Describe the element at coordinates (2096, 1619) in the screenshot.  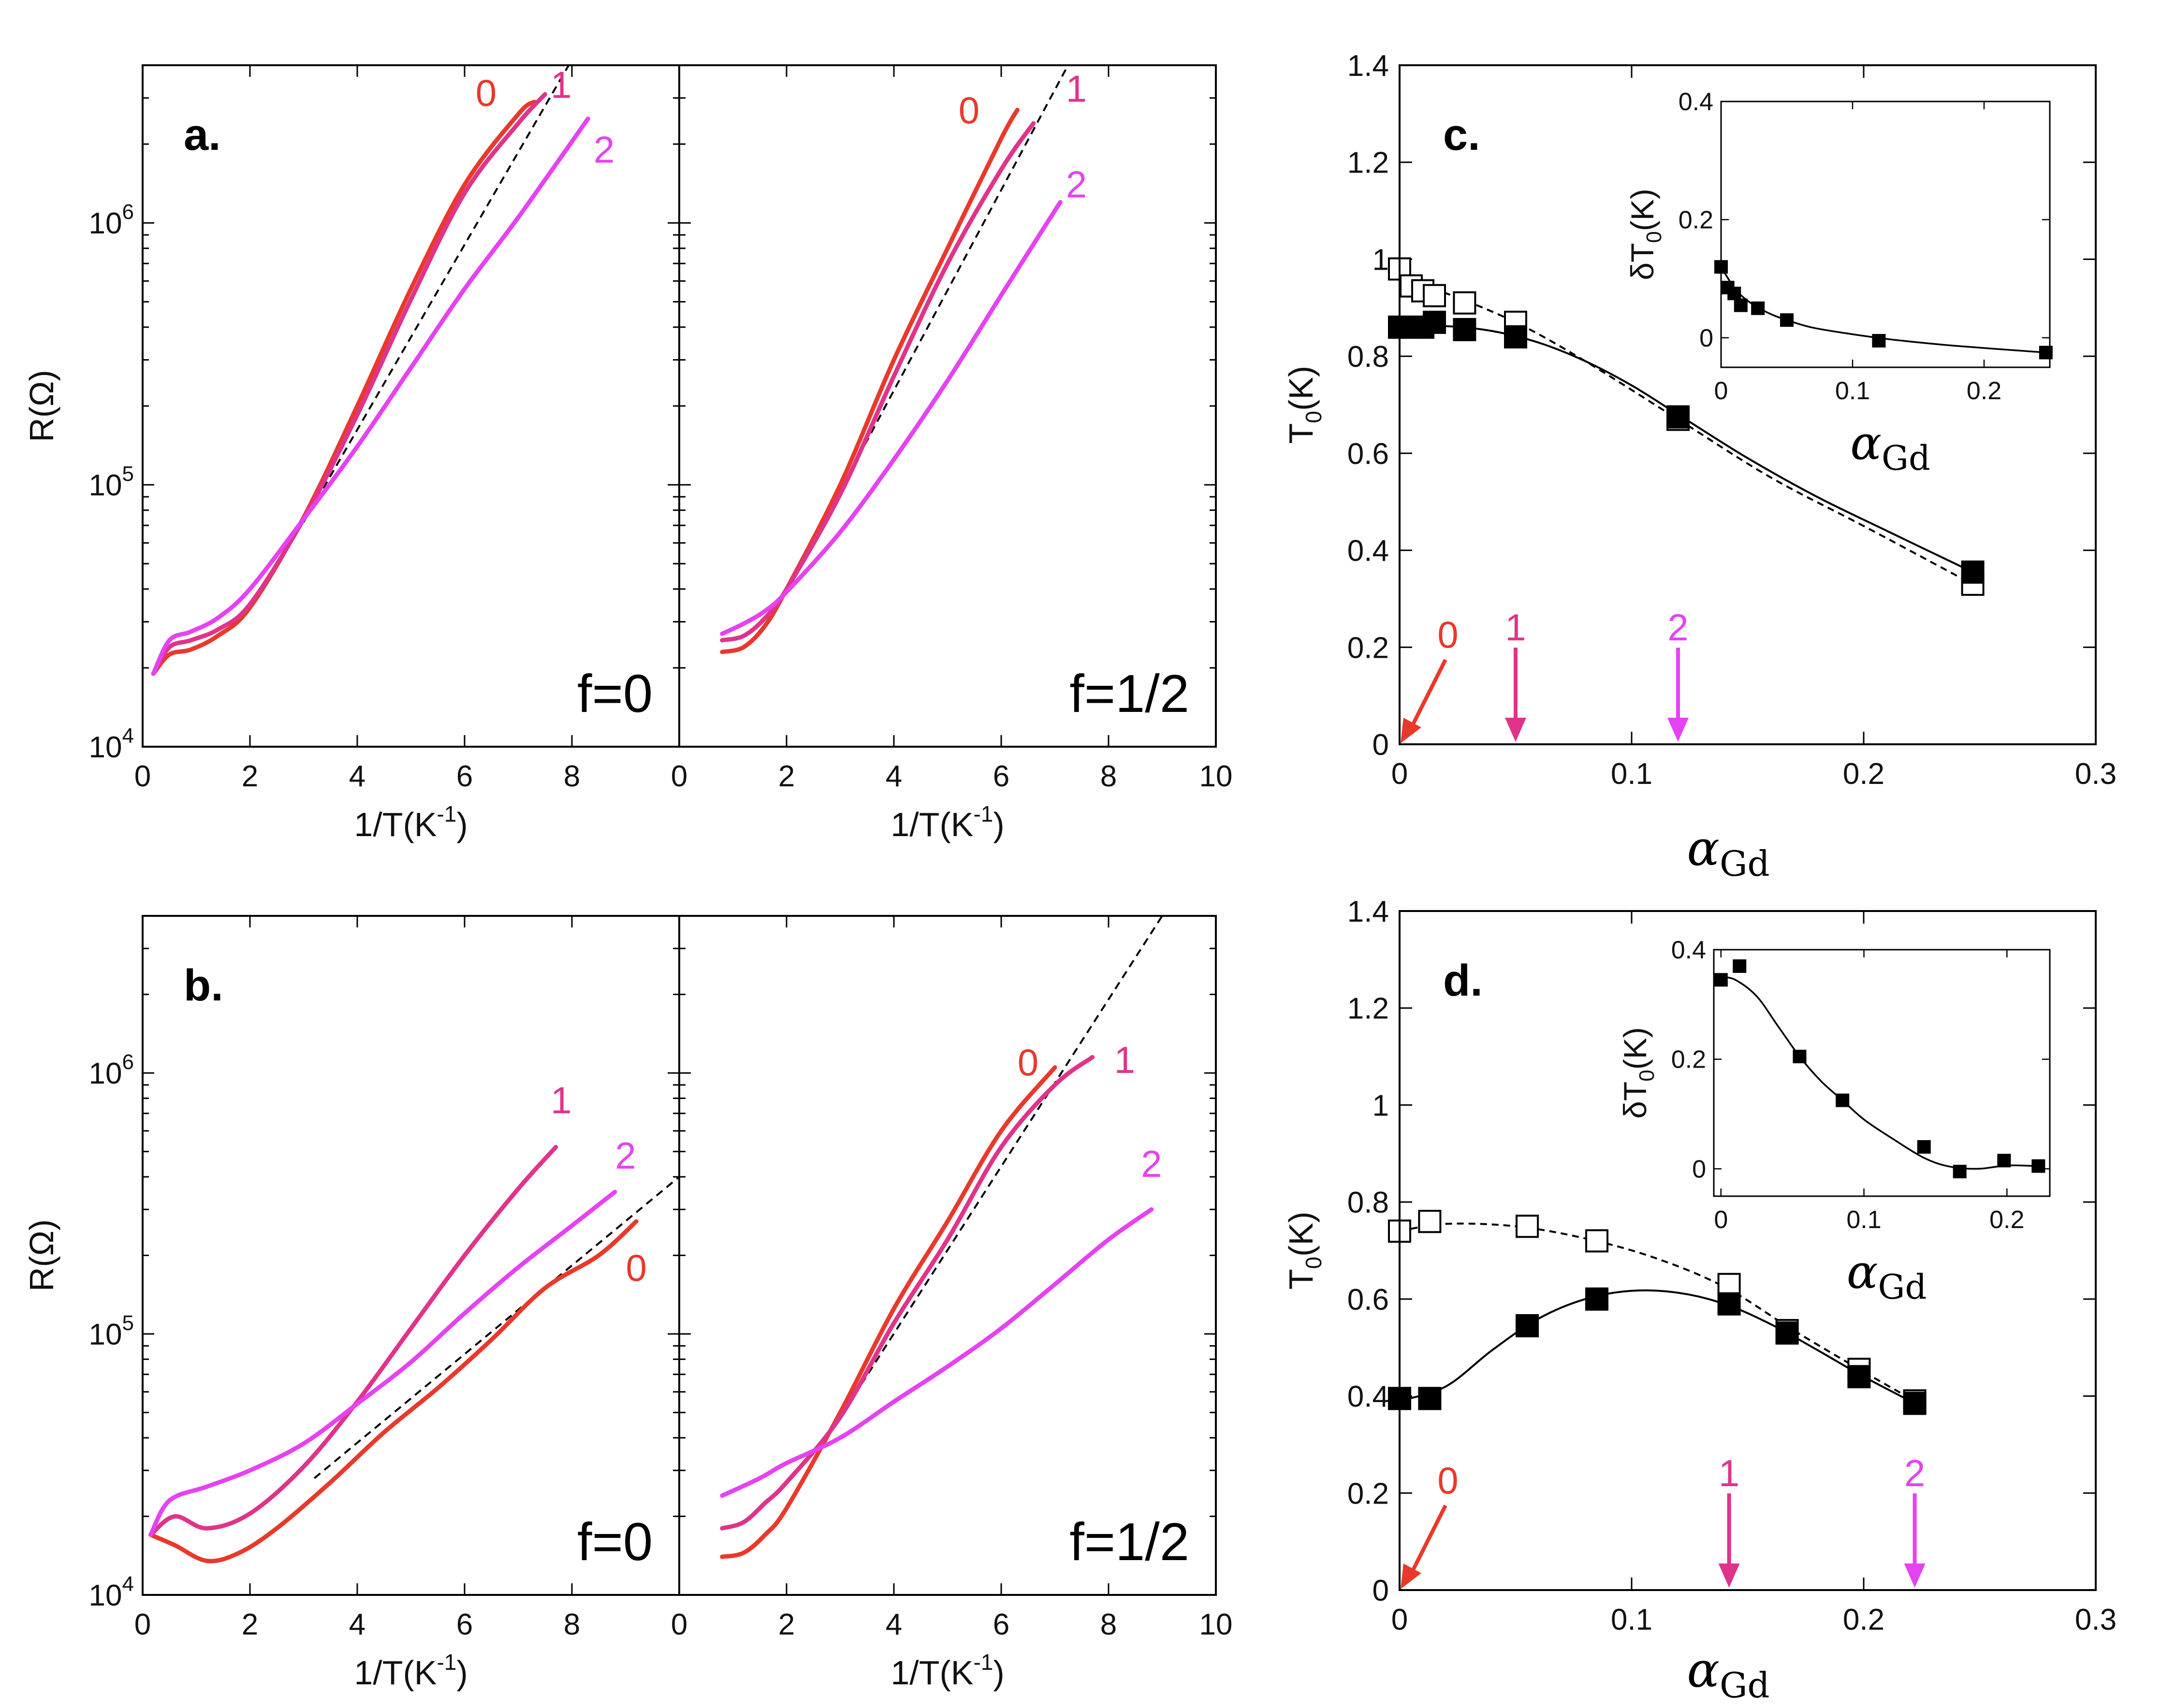
I see `x-tick-label: 0.3` at that location.